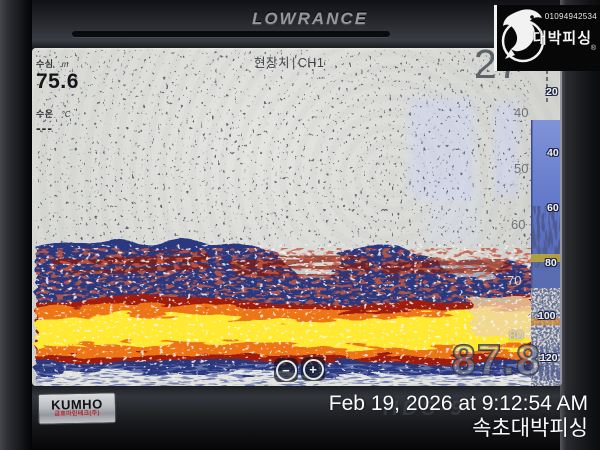 This screenshot has height=450, width=600. I want to click on watermark-box: 01094942534 대박피싱 ®, so click(547, 38).